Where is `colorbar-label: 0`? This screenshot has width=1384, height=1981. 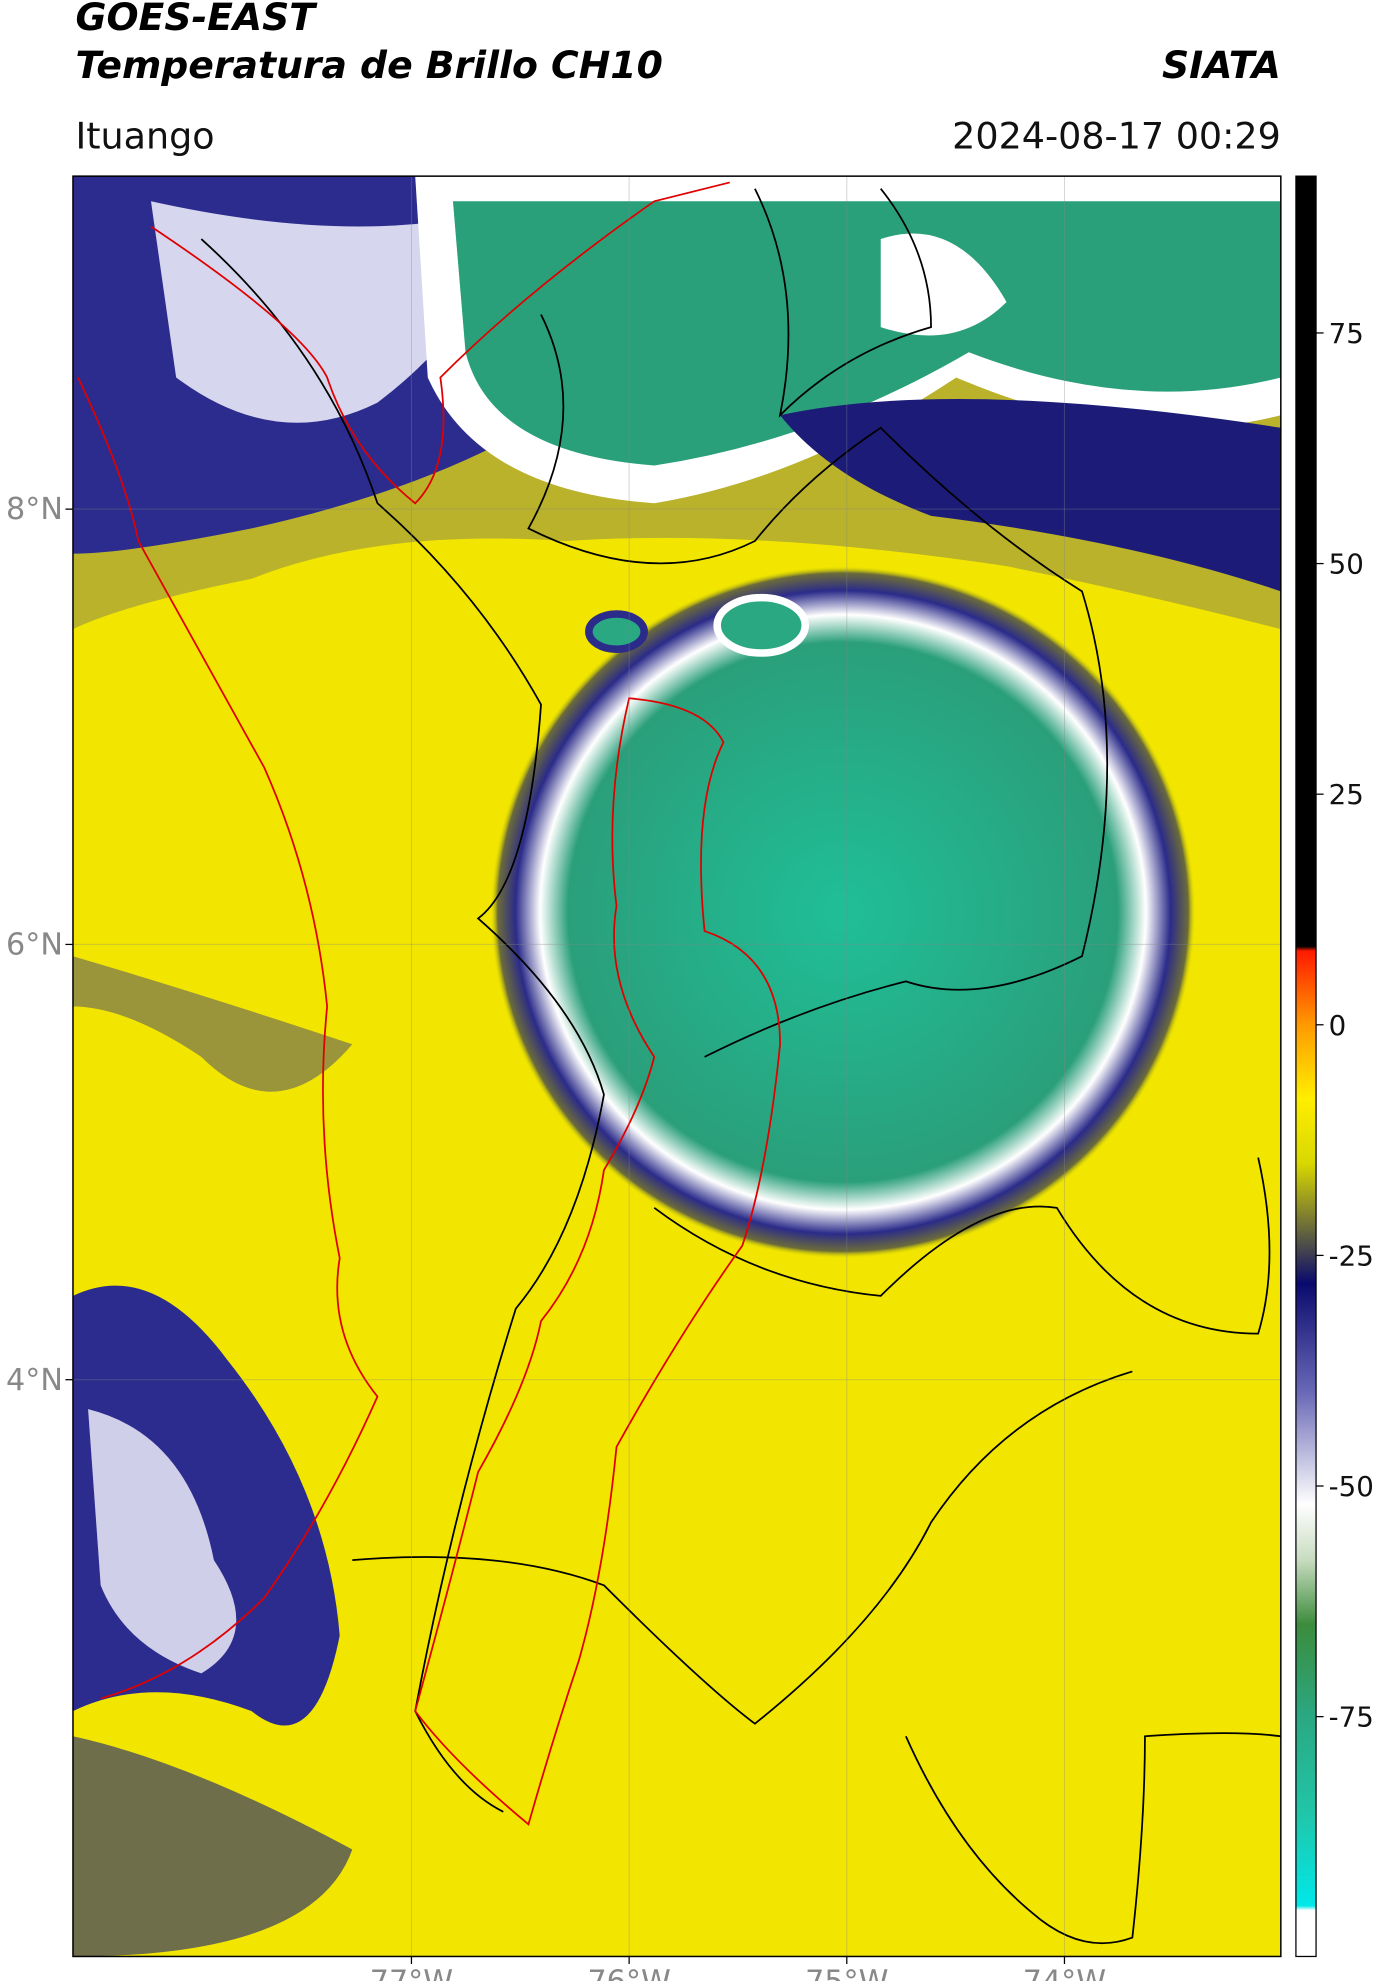 colorbar-label: 0 is located at coordinates (1338, 1025).